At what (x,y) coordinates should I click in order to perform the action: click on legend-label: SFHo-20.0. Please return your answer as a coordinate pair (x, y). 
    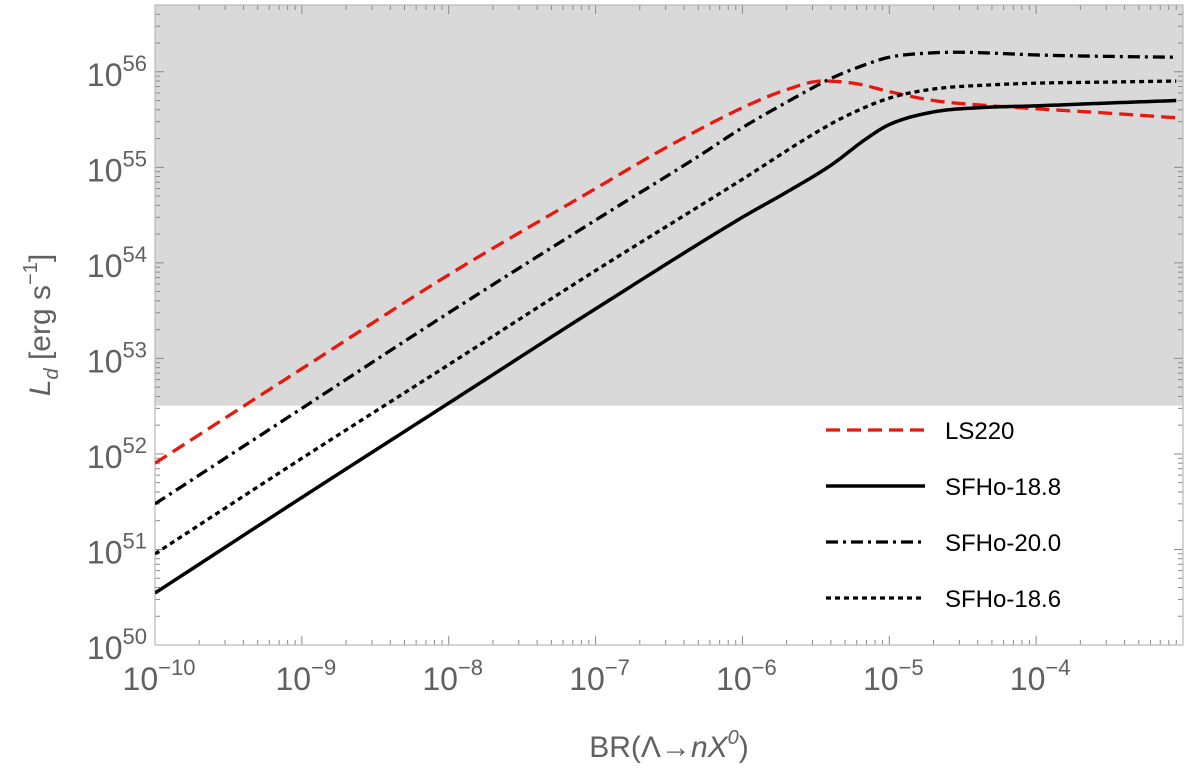
    Looking at the image, I should click on (1003, 543).